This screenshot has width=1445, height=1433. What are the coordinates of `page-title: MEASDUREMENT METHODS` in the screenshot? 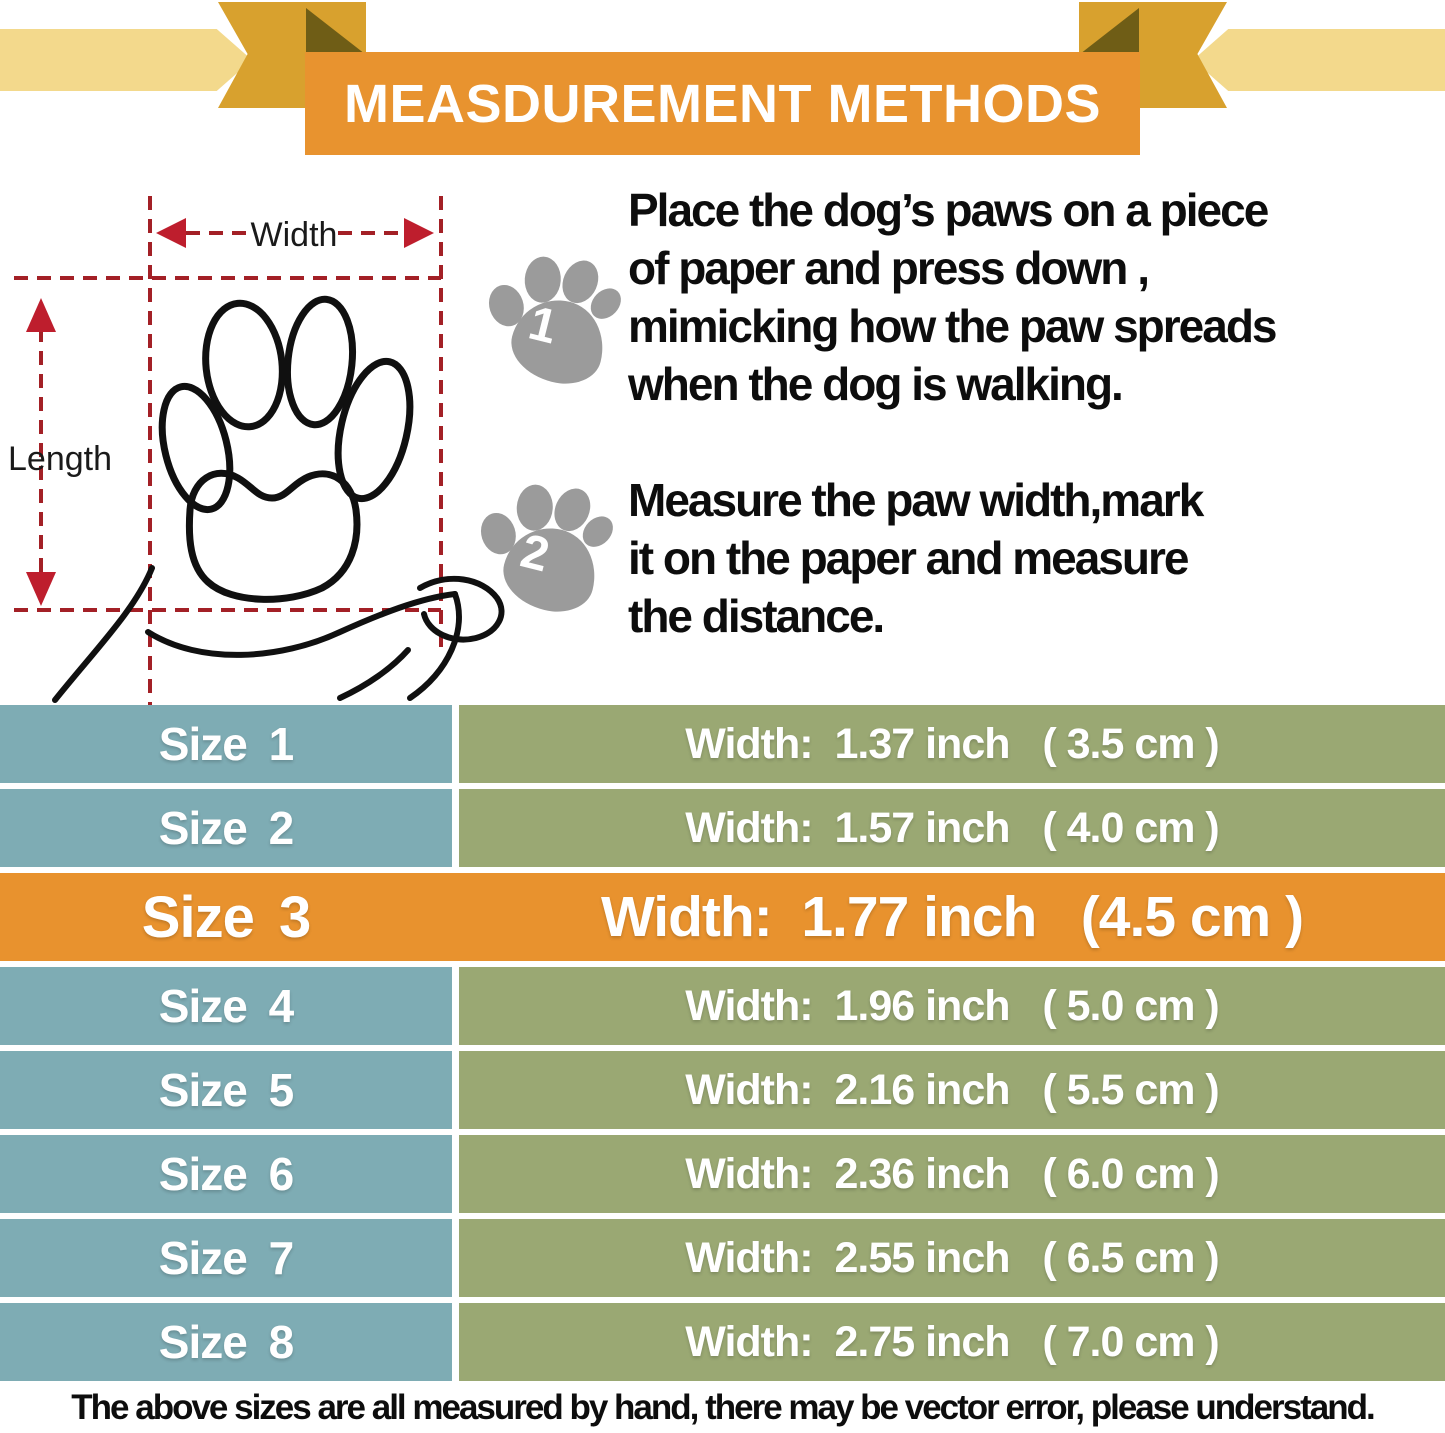 It's located at (722, 103).